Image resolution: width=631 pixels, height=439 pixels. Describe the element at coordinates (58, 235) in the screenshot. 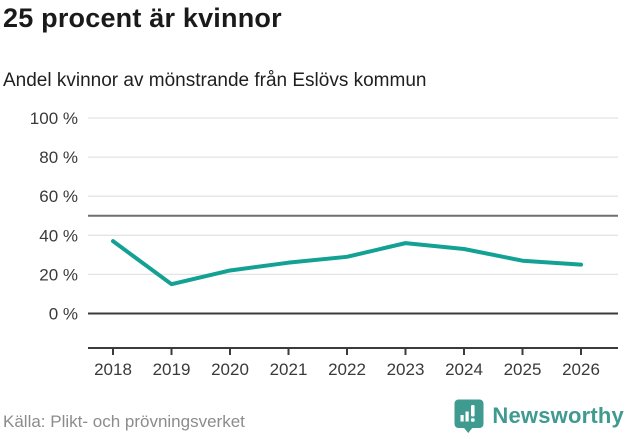

I see `y-tick-label: 40 %` at that location.